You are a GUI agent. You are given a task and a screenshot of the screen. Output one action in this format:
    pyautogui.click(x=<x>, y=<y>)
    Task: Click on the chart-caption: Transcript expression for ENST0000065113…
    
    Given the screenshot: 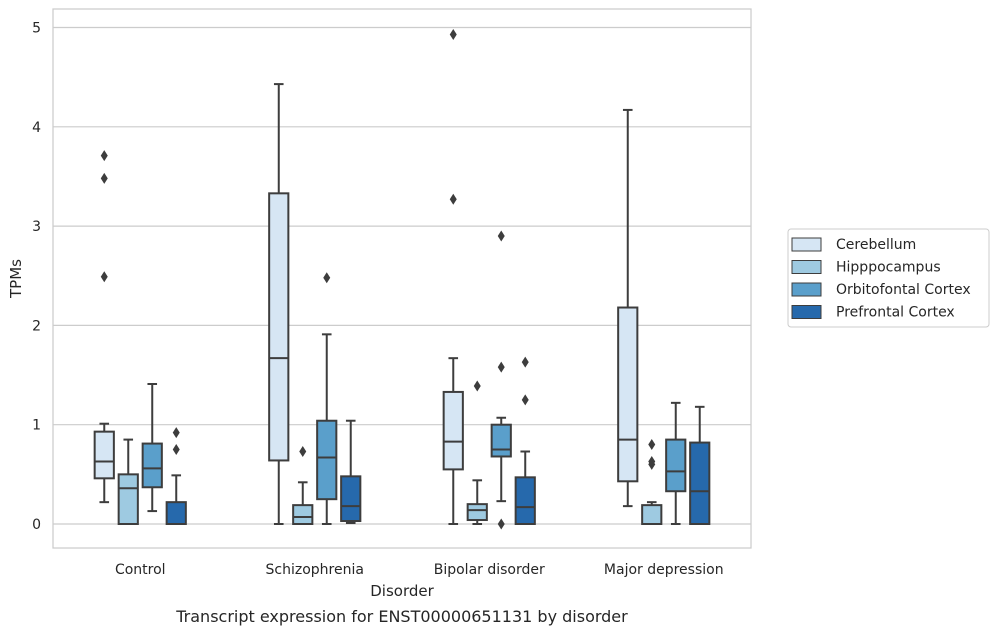 What is the action you would take?
    pyautogui.click(x=401, y=616)
    